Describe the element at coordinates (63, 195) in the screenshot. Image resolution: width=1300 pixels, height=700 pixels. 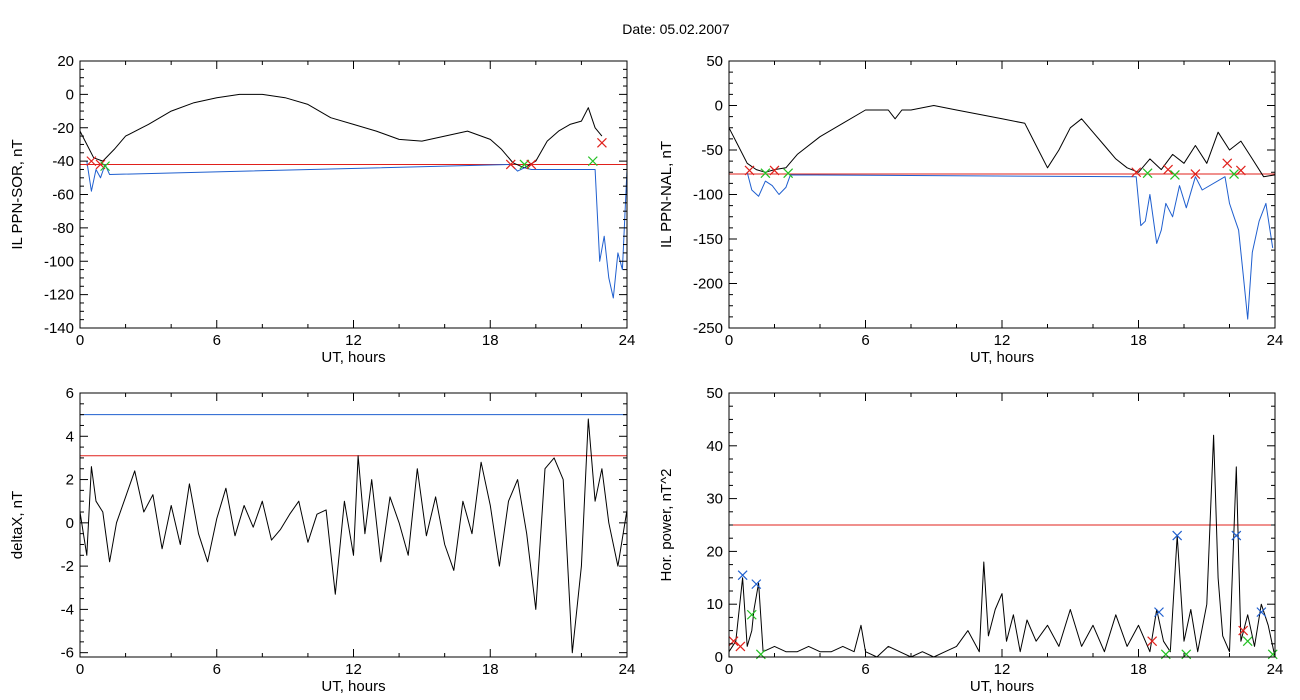
I see `y-tick-label: -60` at that location.